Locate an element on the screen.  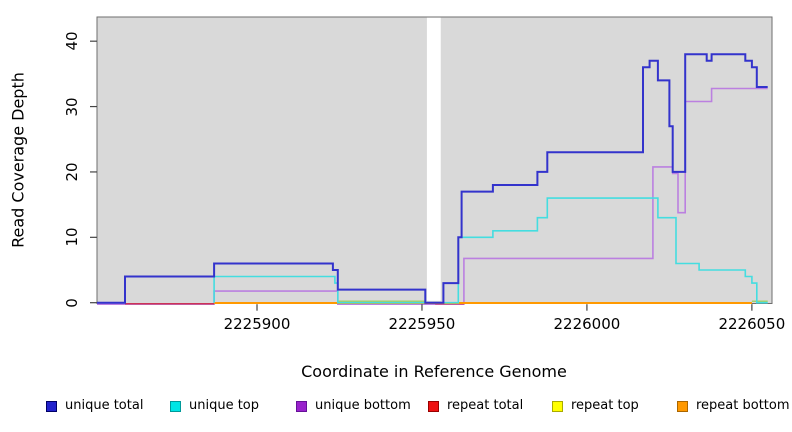
legend-label: repeat total is located at coordinates (485, 405).